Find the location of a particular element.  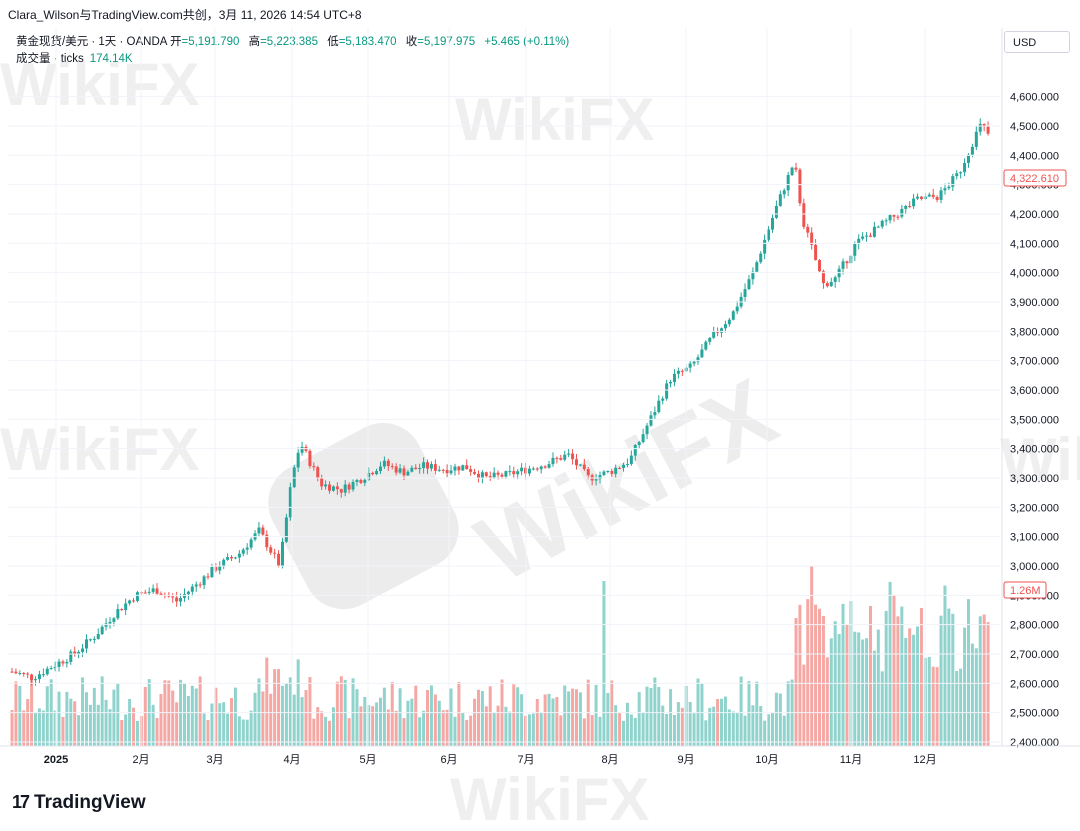

tv-logo-icon: 17 is located at coordinates (21, 802).